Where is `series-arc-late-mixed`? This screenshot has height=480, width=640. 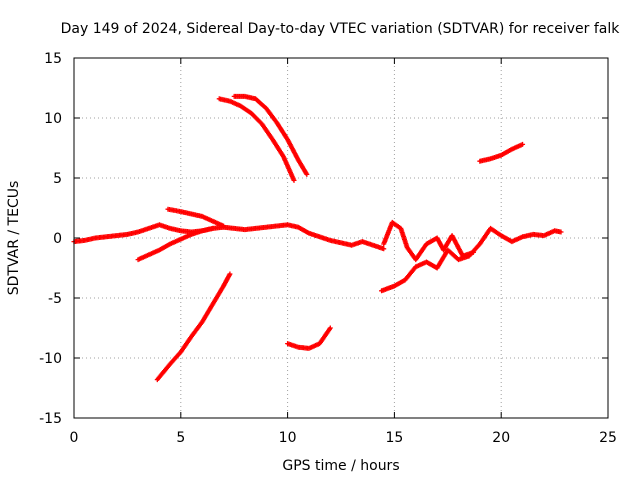
series-arc-late-mixed is located at coordinates (471, 259).